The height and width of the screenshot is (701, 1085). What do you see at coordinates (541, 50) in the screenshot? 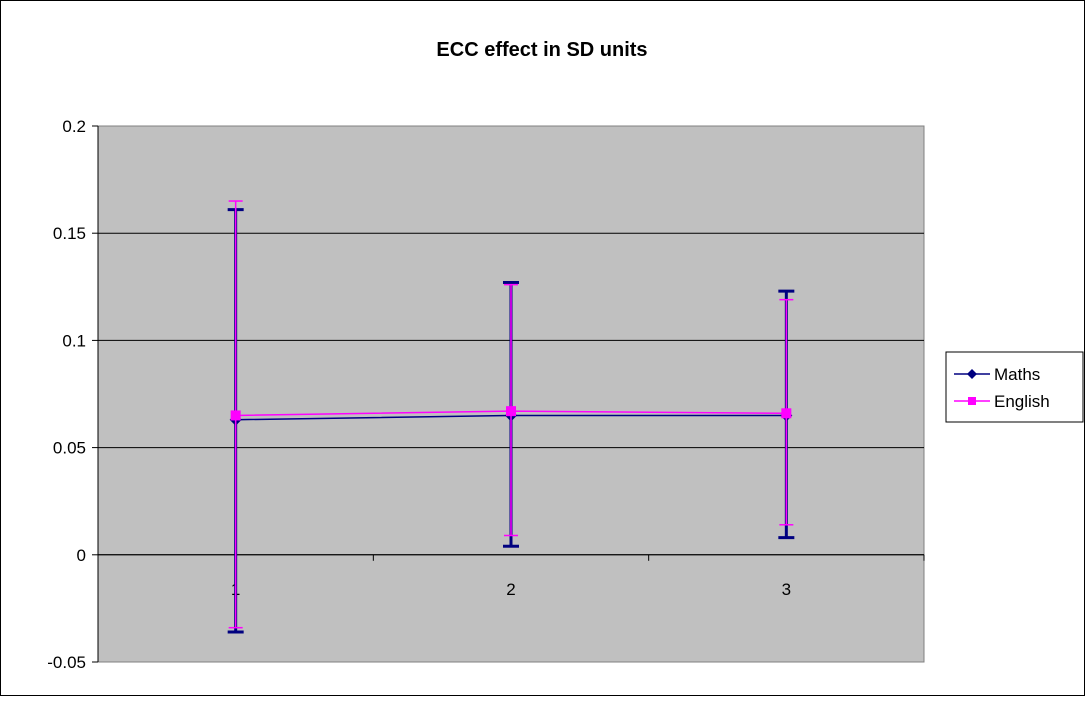
I see `chart-title: ECC effect in SD units` at bounding box center [541, 50].